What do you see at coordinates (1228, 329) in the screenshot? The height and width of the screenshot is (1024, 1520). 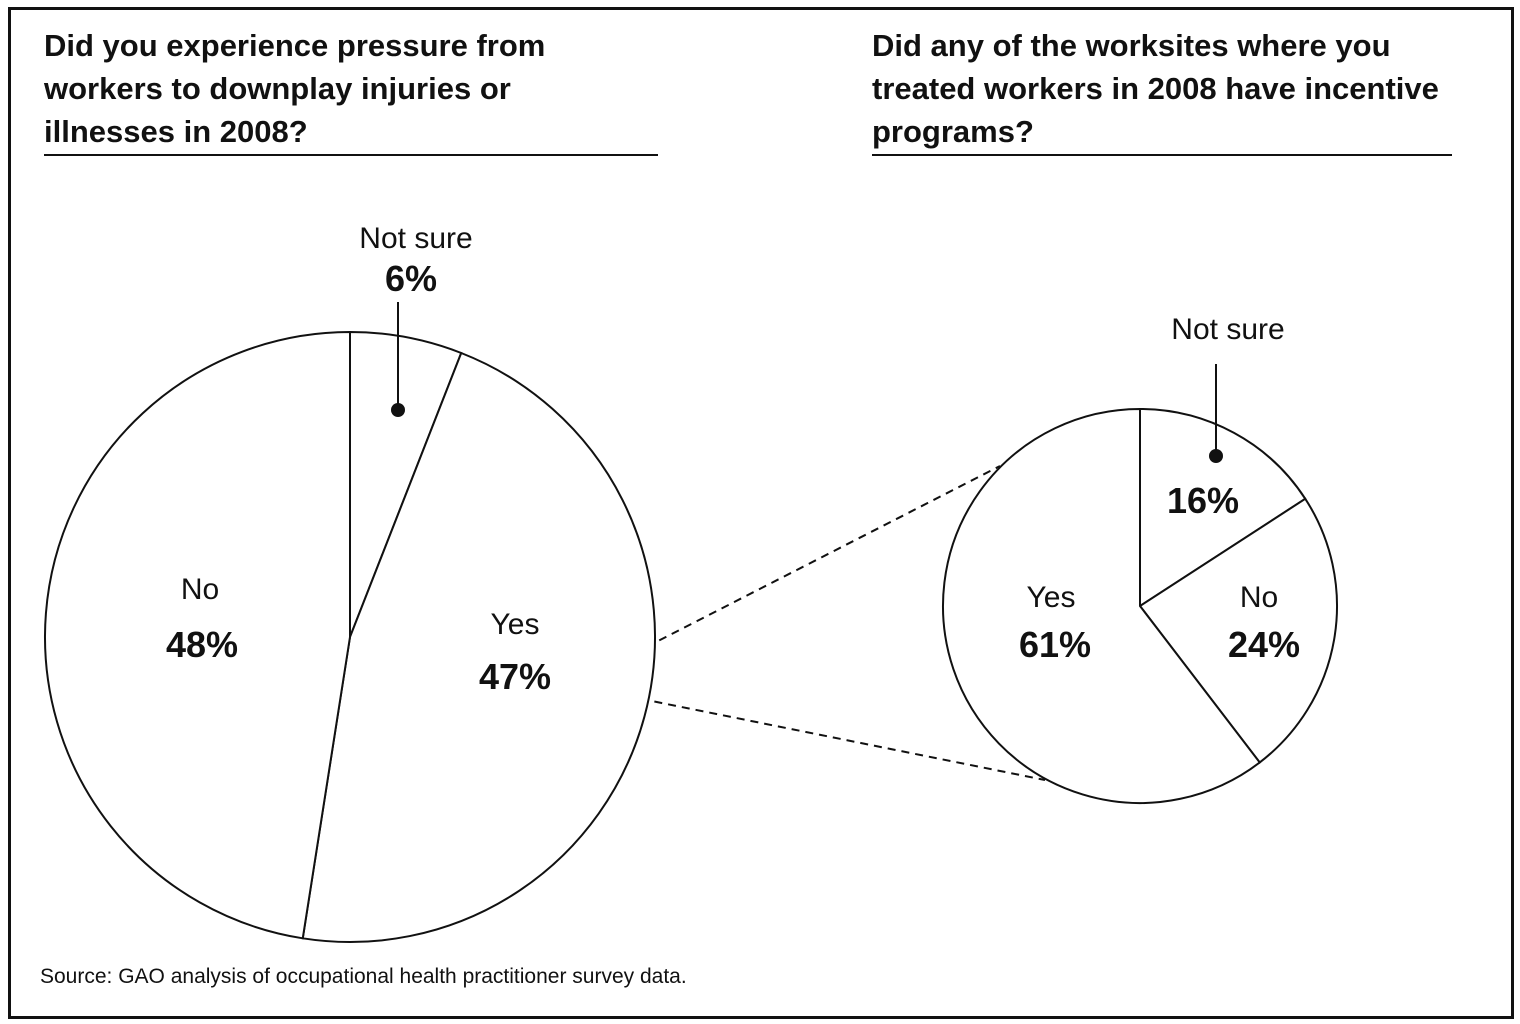 I see `right-label-not-sure: Not sure` at bounding box center [1228, 329].